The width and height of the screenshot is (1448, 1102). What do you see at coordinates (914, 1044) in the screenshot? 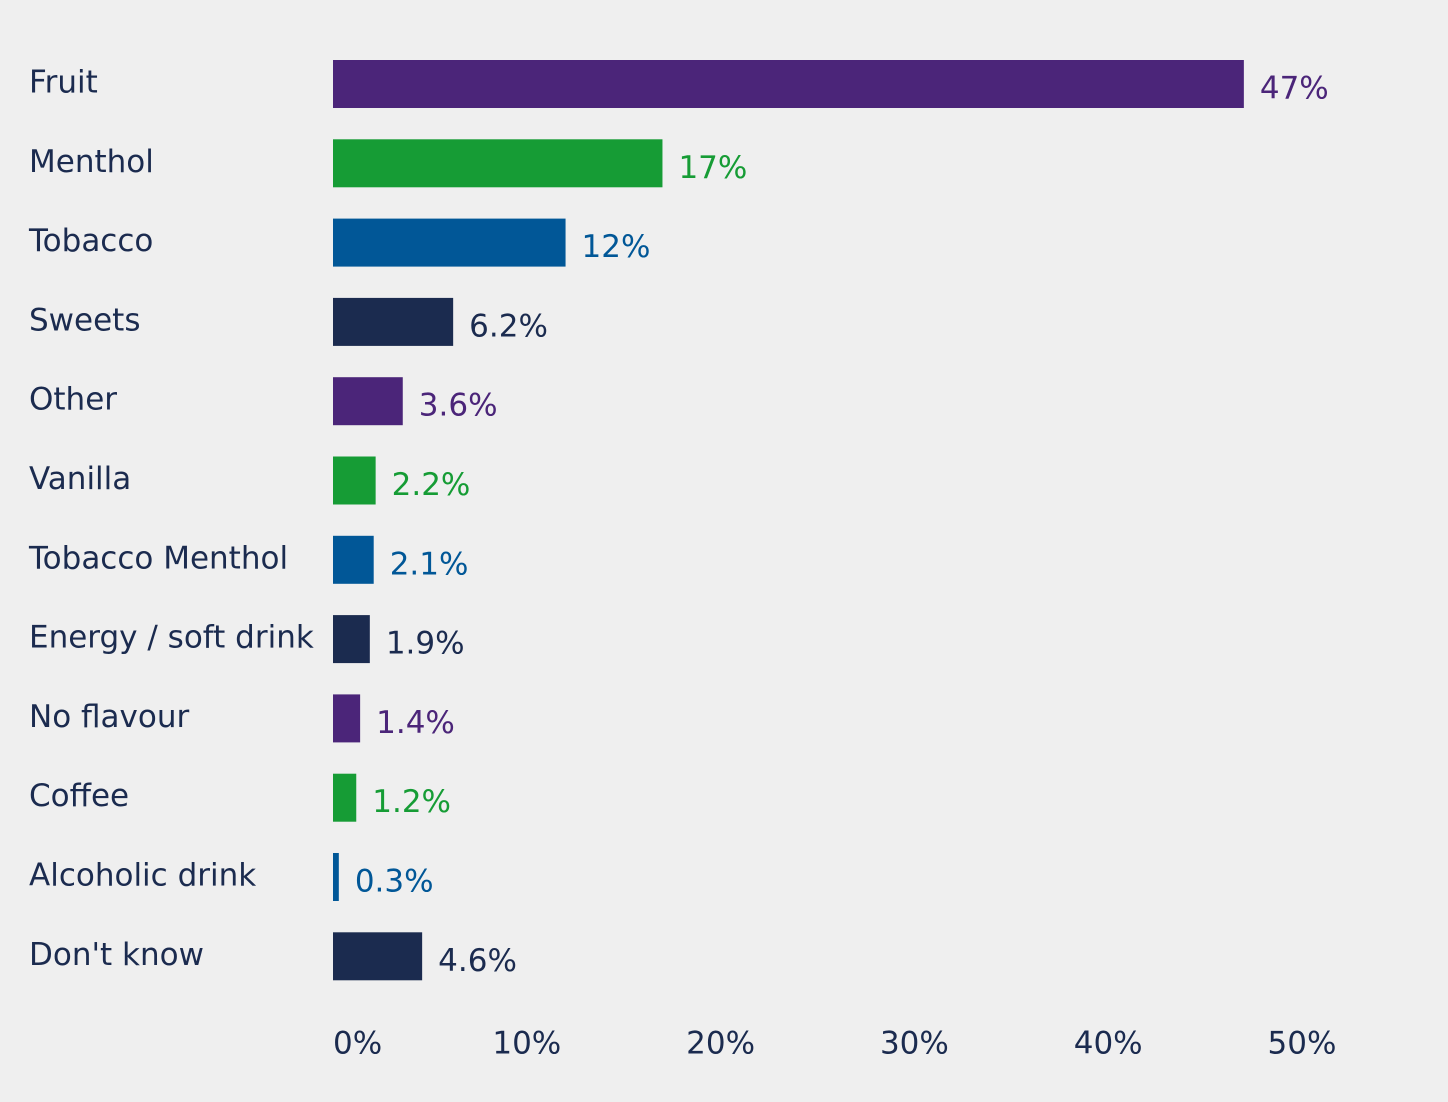
I see `x-tick-label-30: 30%` at bounding box center [914, 1044].